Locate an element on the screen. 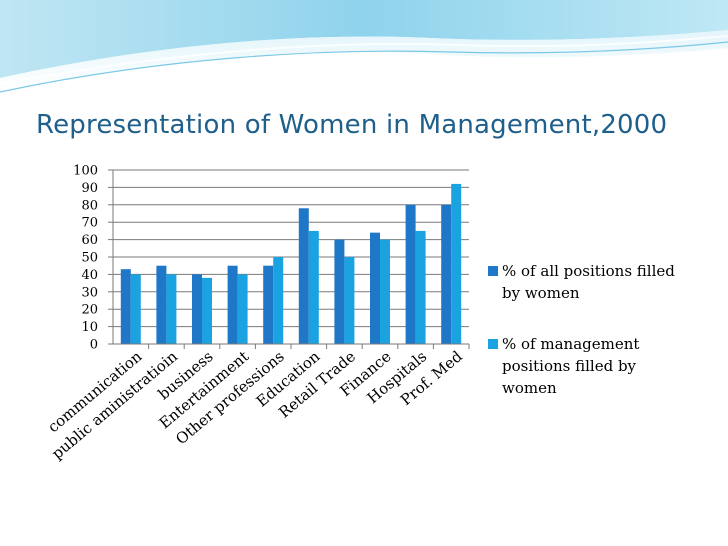 The height and width of the screenshot is (546, 728). y-tick-label-20: 20 is located at coordinates (89, 310).